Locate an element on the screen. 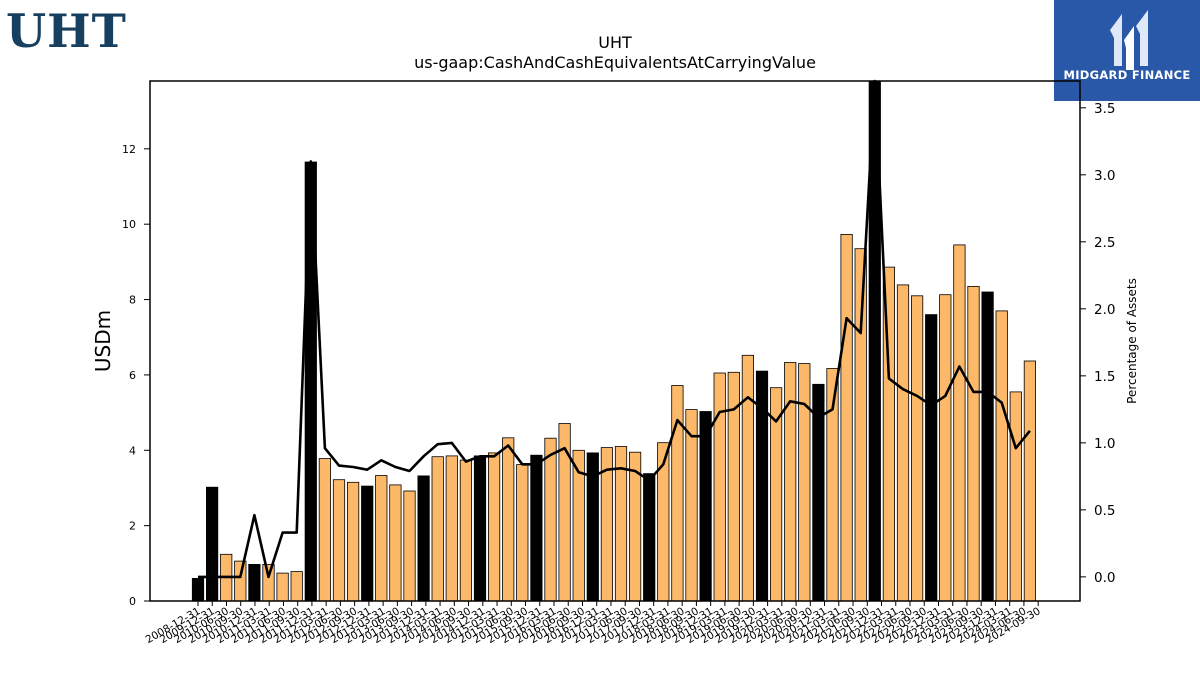  y-tick-label: 2 is located at coordinates (132, 526).